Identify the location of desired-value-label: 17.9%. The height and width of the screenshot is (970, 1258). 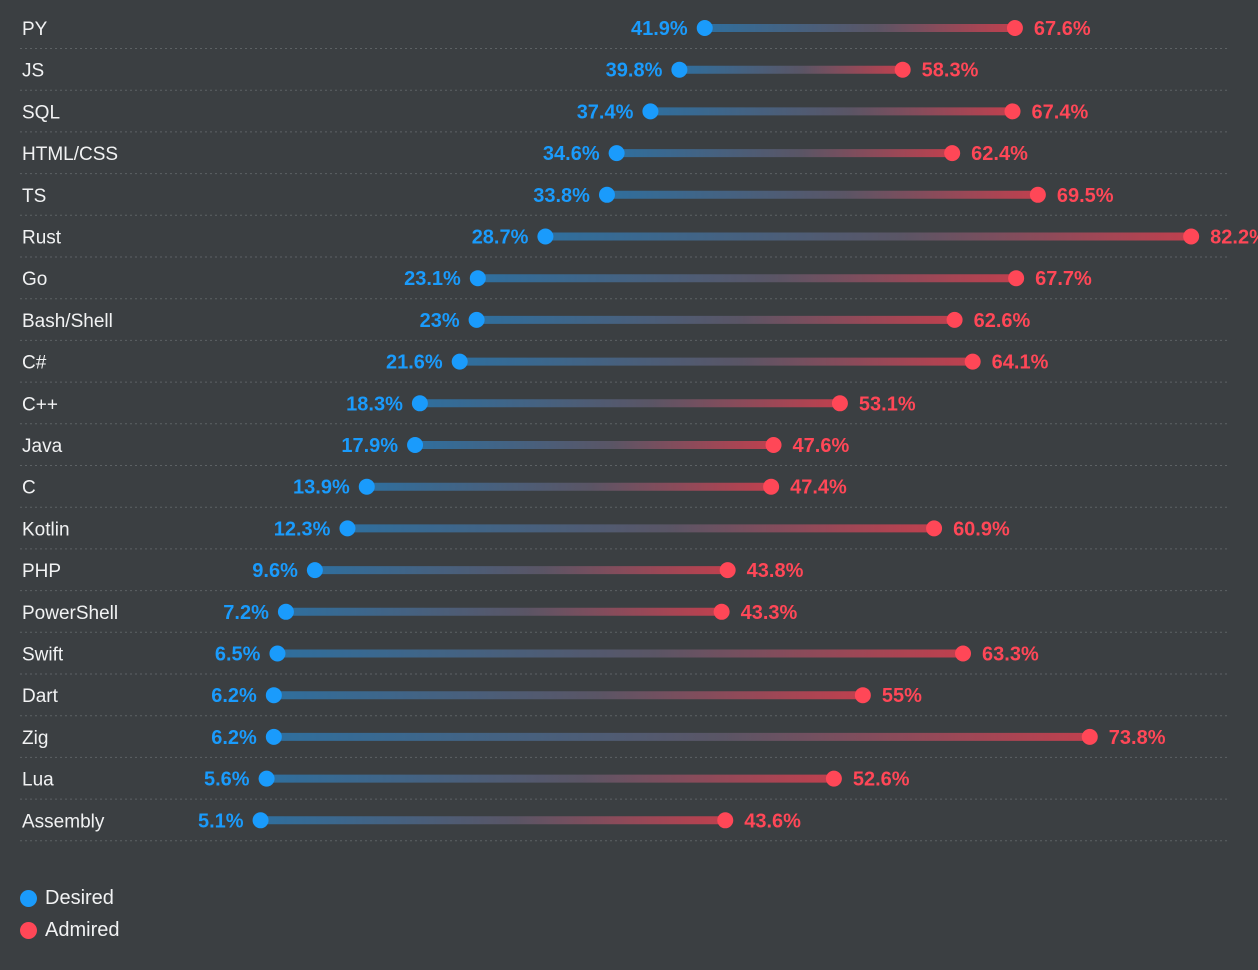
(369, 446).